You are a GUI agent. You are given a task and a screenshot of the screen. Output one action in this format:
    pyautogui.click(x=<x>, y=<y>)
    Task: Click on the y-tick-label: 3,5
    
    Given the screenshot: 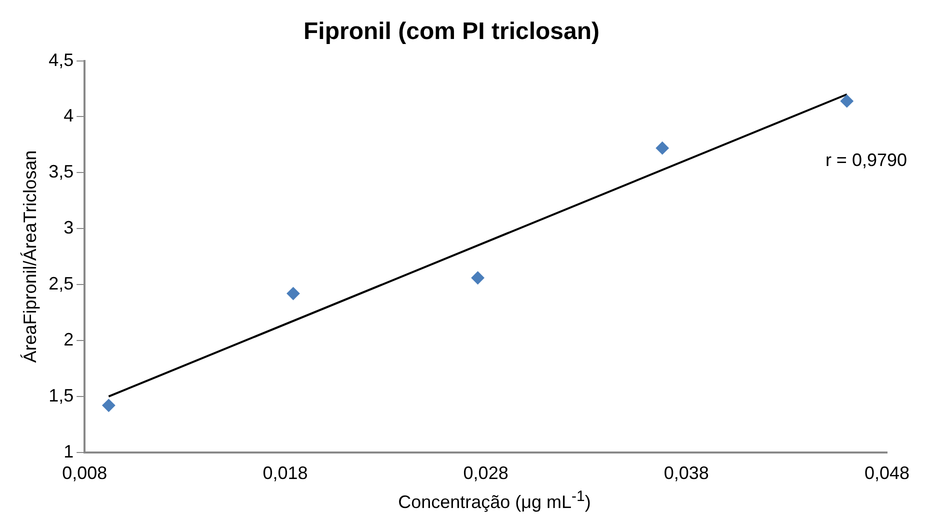 What is the action you would take?
    pyautogui.click(x=61, y=172)
    